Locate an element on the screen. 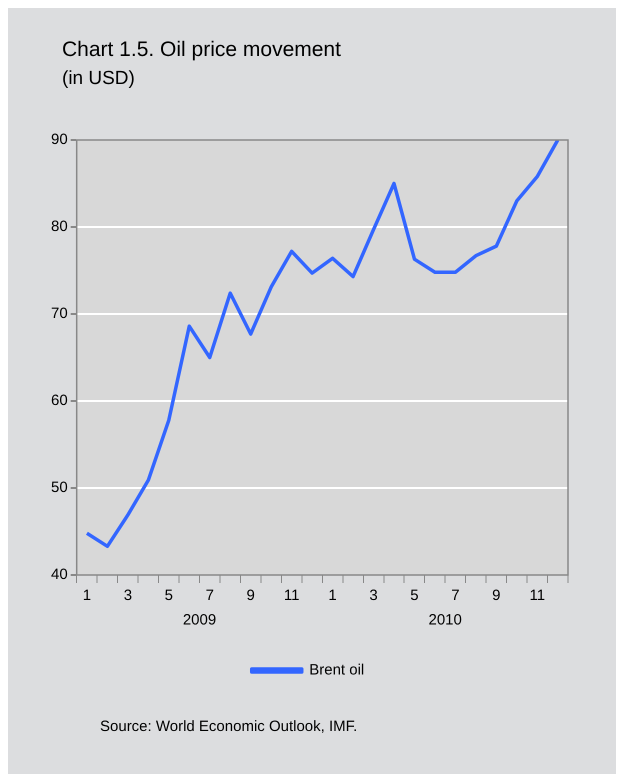 Image resolution: width=624 pixels, height=782 pixels. text: 2009 is located at coordinates (199, 620).